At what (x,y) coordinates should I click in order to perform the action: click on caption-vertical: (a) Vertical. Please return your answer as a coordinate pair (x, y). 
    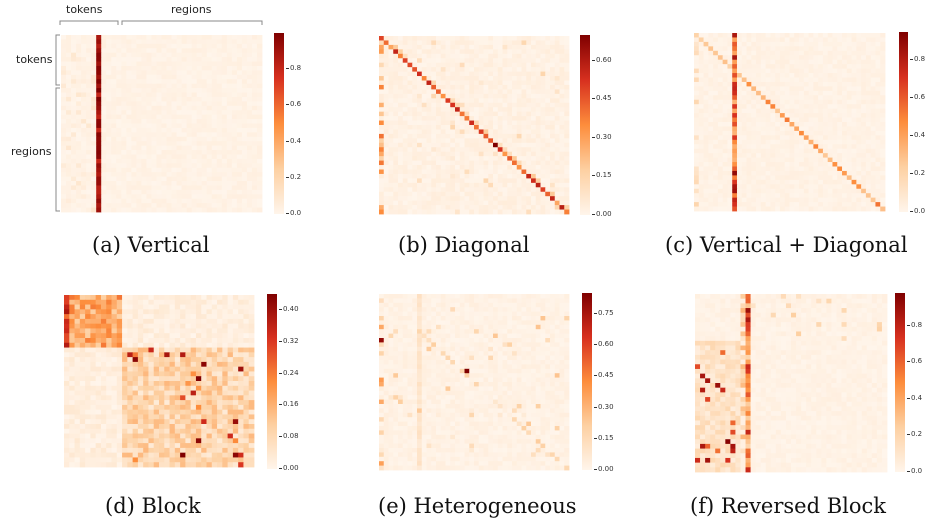
    Looking at the image, I should click on (151, 245).